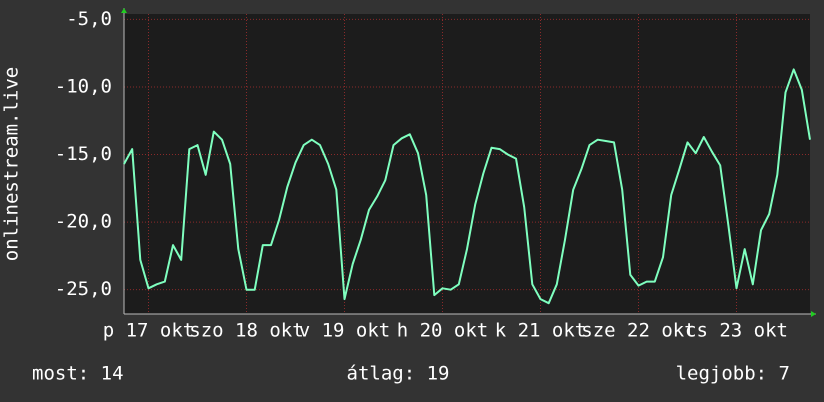 Image resolution: width=824 pixels, height=402 pixels. What do you see at coordinates (345, 331) in the screenshot?
I see `x-tick-label: v 19 okt` at bounding box center [345, 331].